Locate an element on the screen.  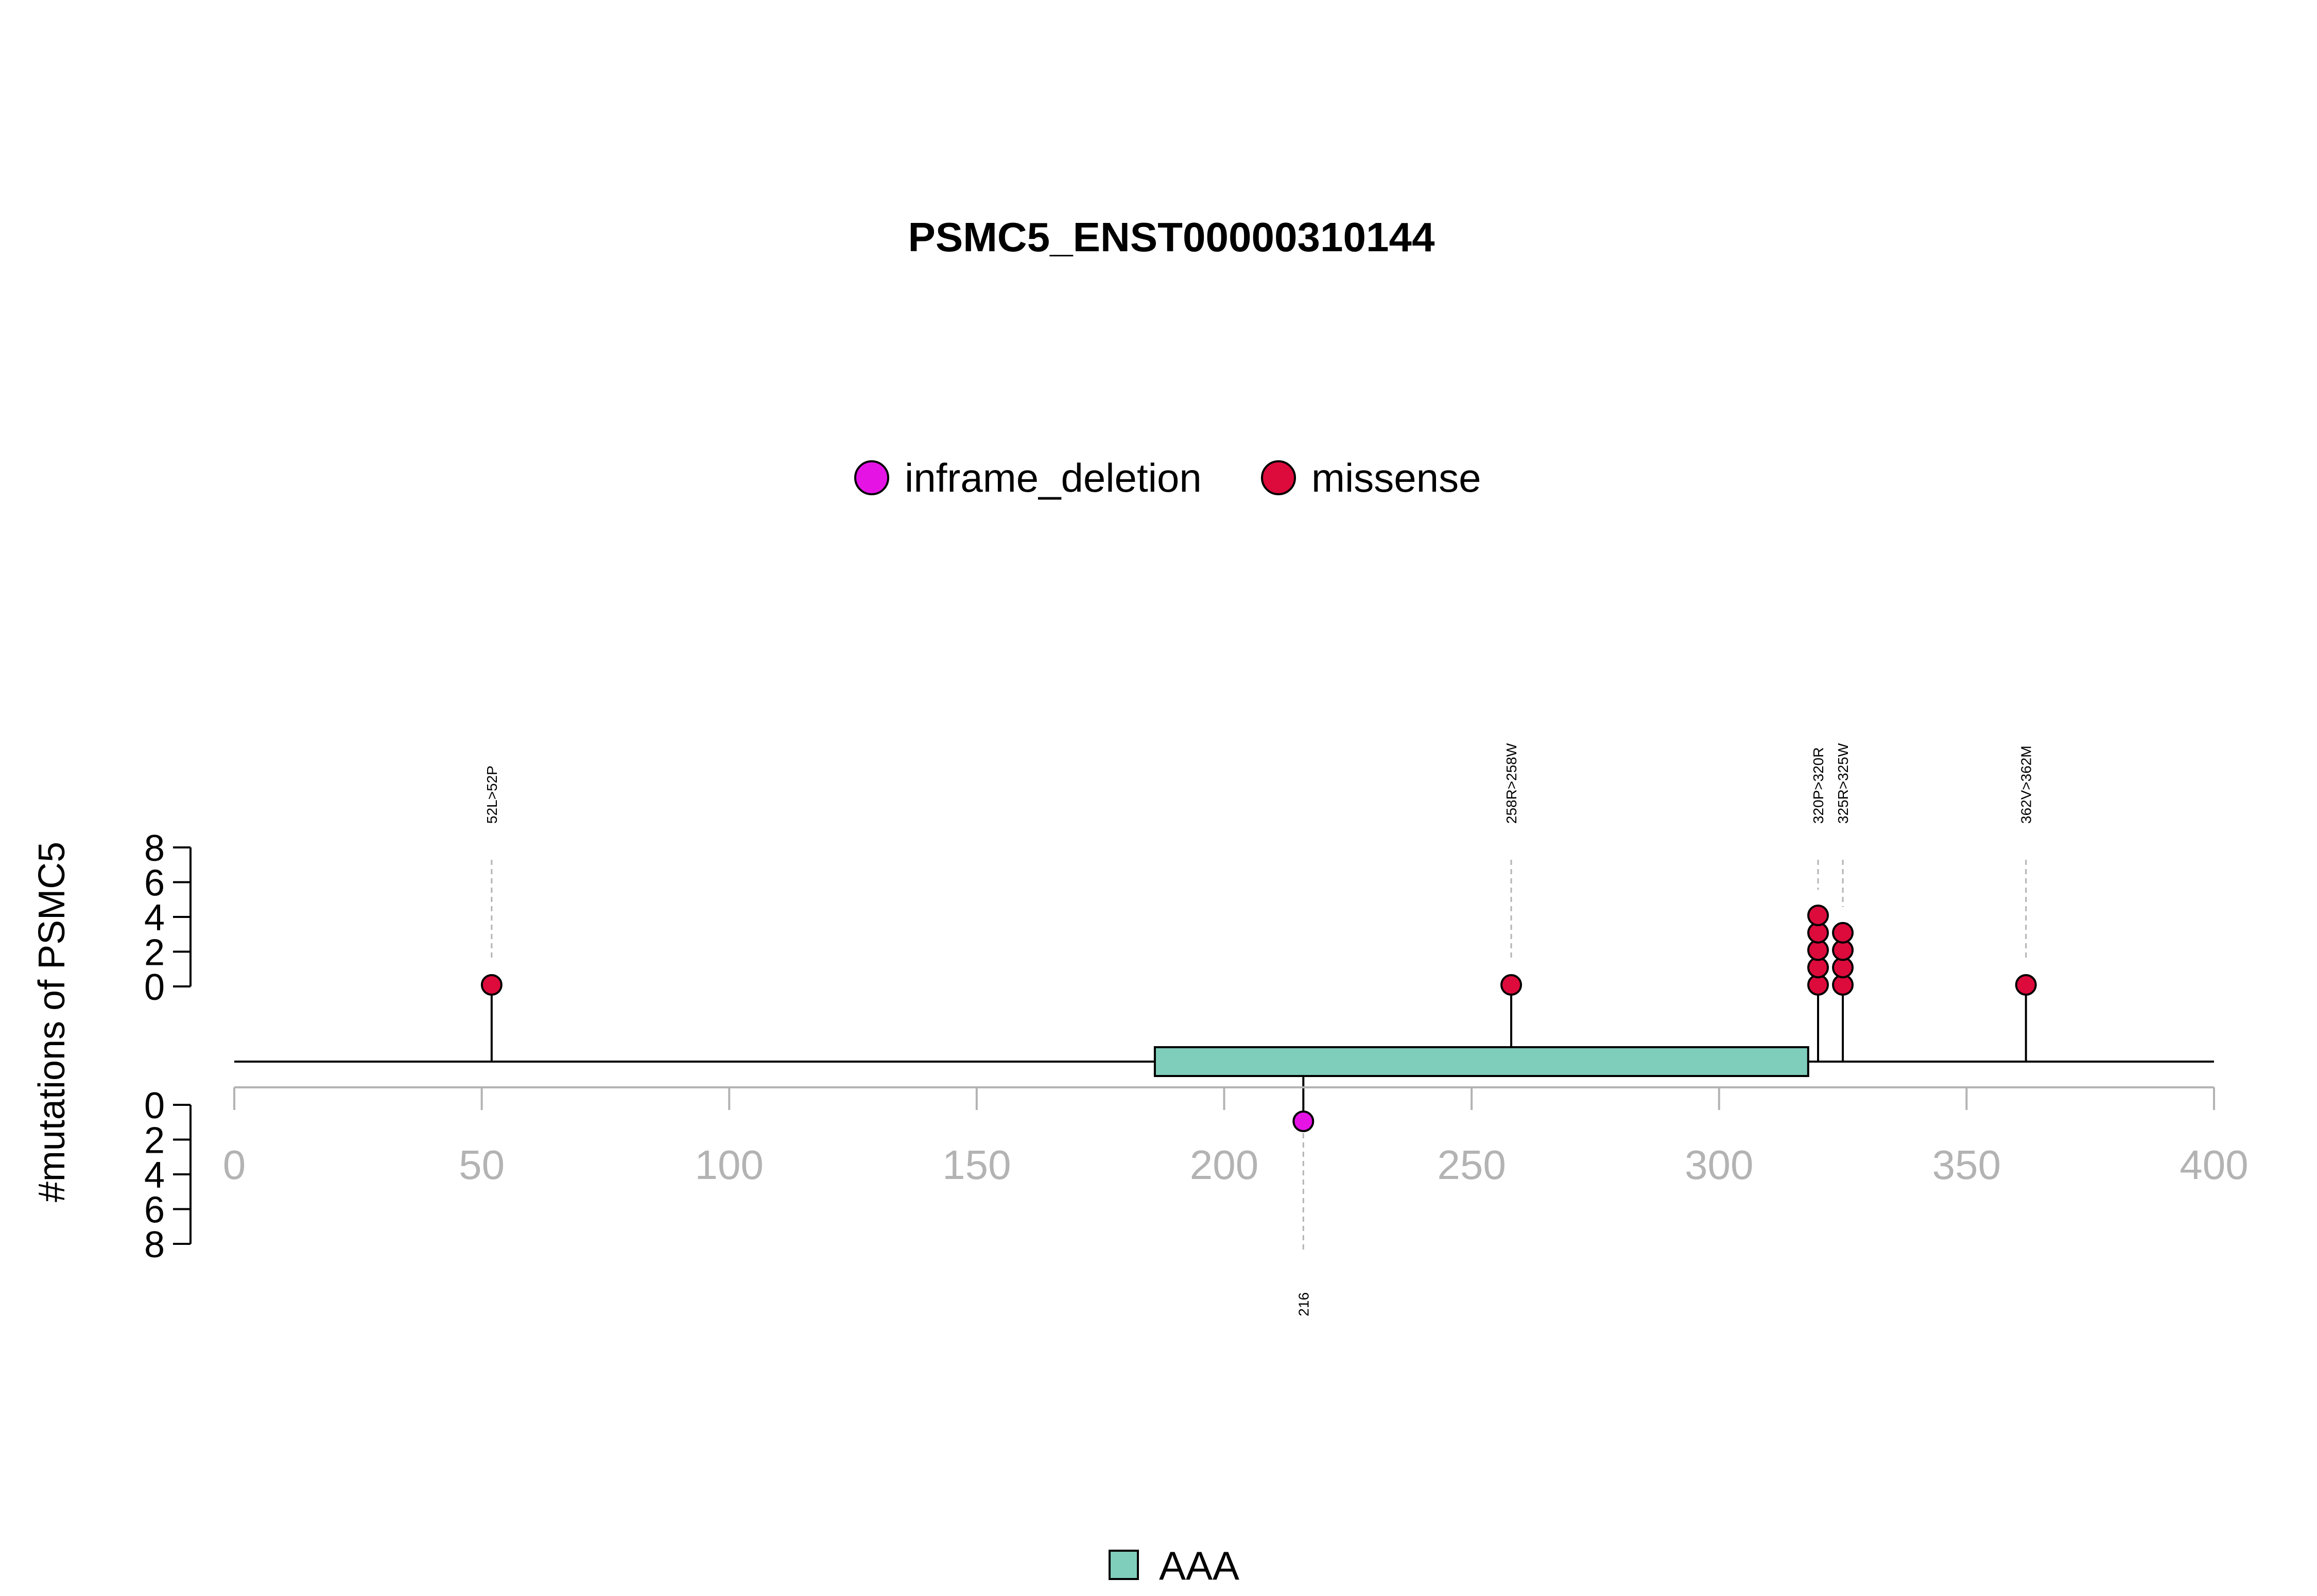
y-axis-label: #mutations of PSMC5 is located at coordinates (52, 1022).